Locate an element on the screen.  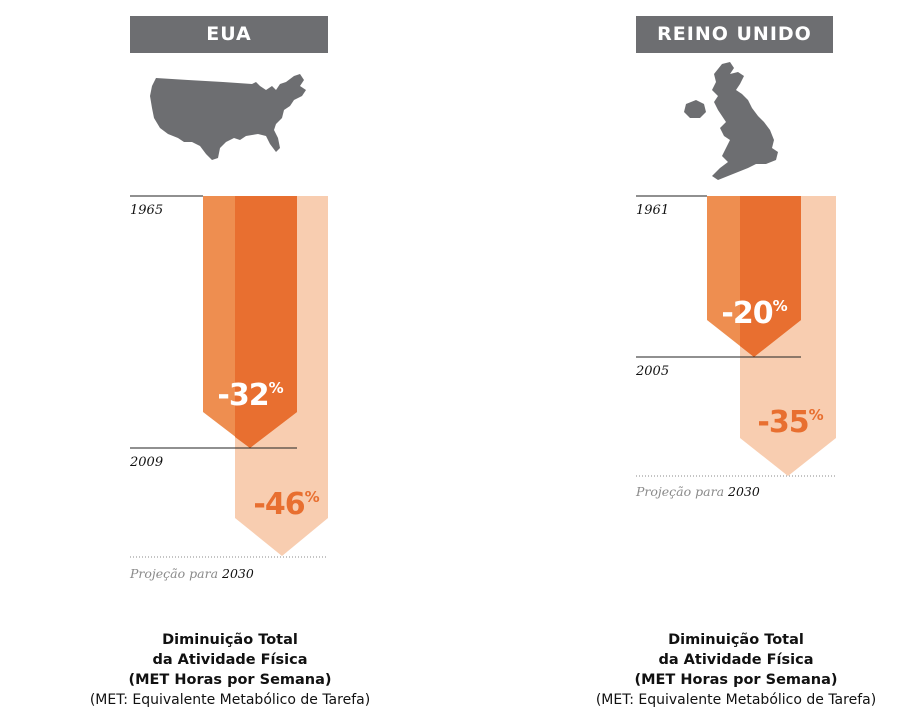
usa-measured-arrow-dark is located at coordinates (266, 322).